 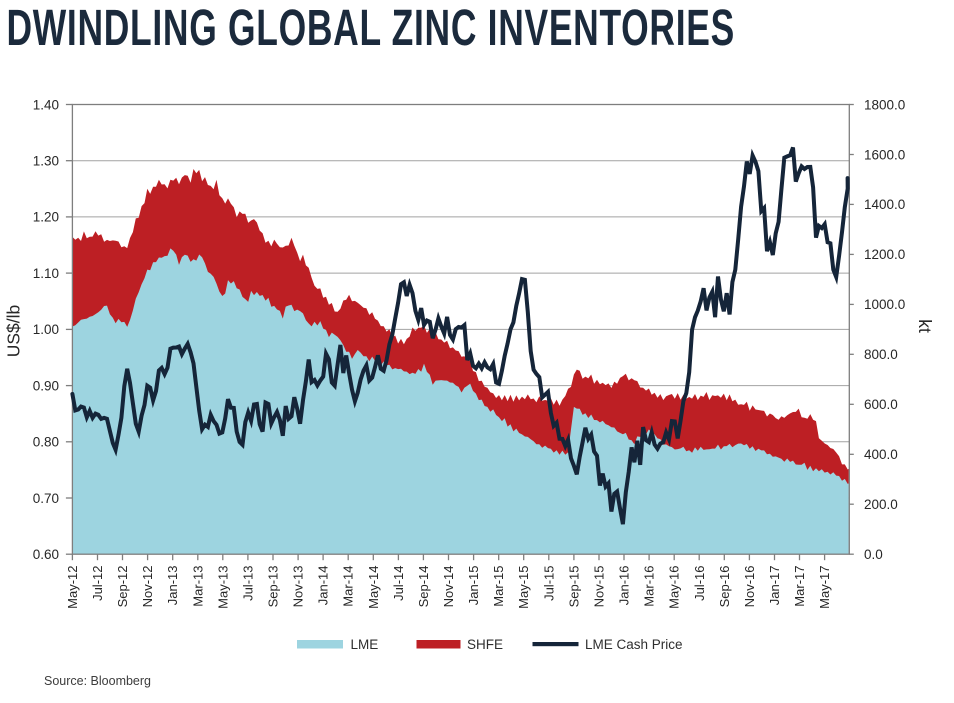 What do you see at coordinates (373, 587) in the screenshot?
I see `svg-text: May-14` at bounding box center [373, 587].